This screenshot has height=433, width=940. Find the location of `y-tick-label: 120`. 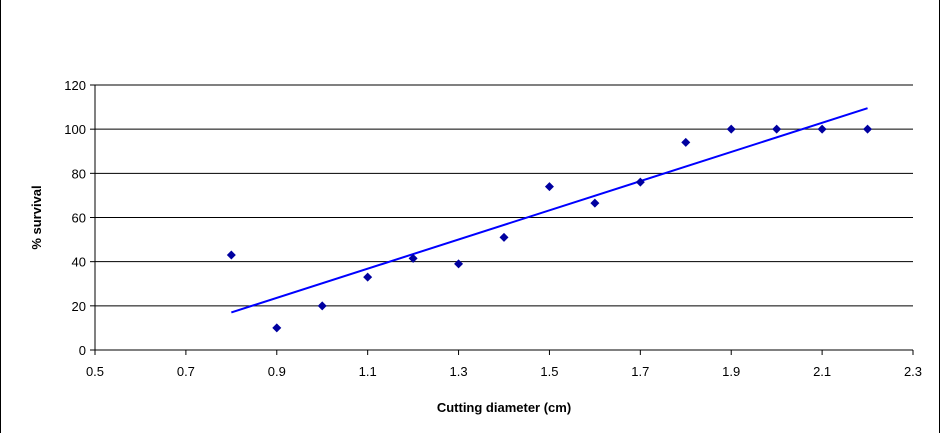

y-tick-label: 120 is located at coordinates (75, 85).